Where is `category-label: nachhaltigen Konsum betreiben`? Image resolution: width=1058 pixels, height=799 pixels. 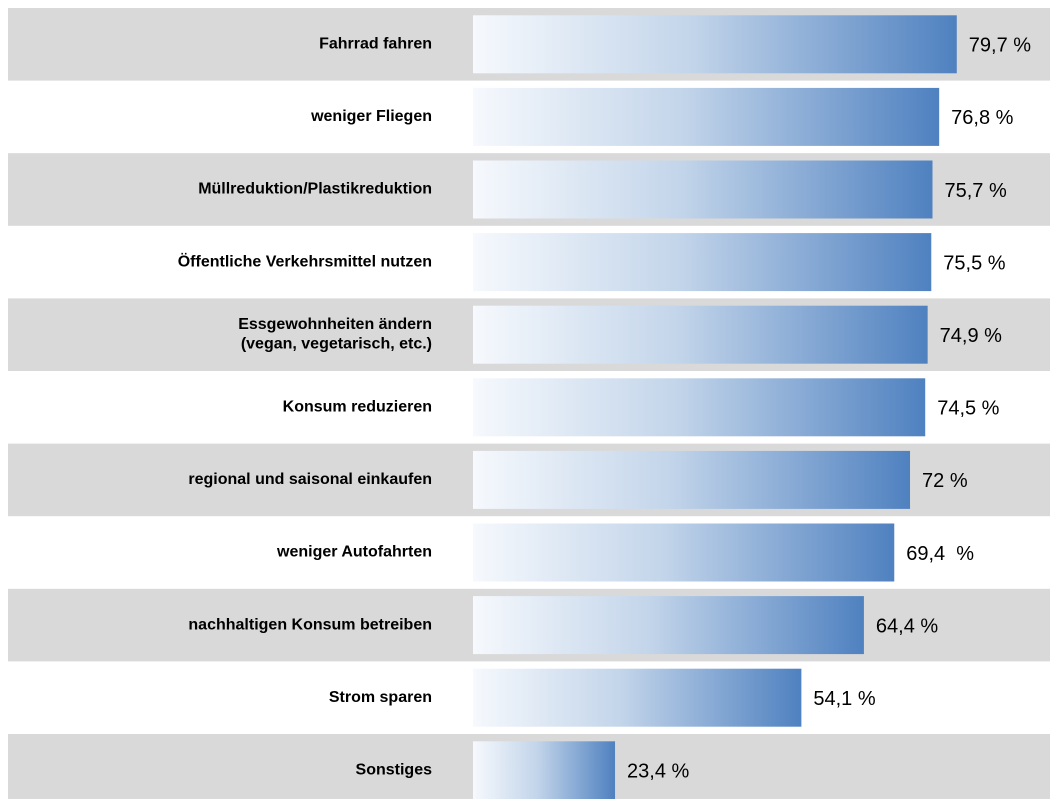 category-label: nachhaltigen Konsum betreiben is located at coordinates (310, 624).